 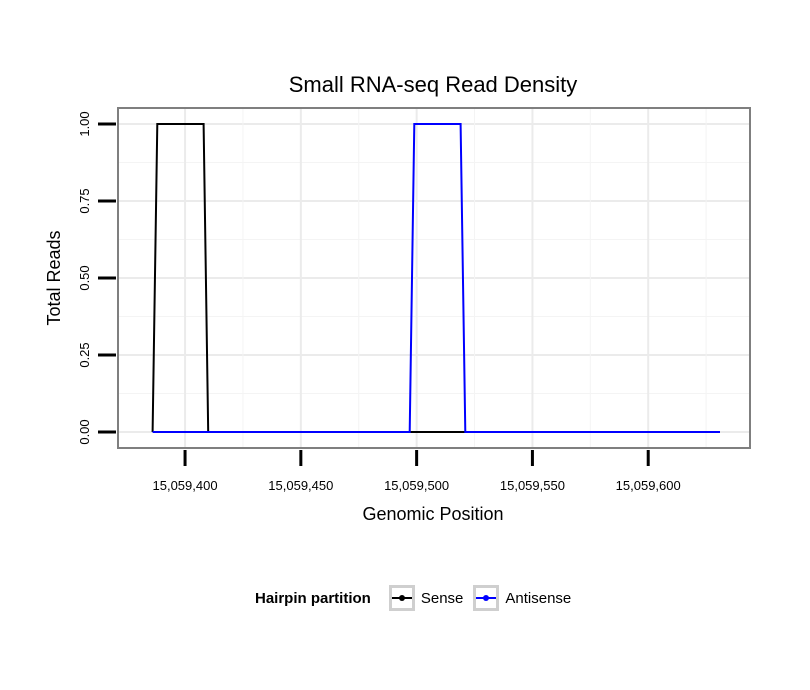 I want to click on x-axis-title: Genomic Position, so click(x=432, y=514).